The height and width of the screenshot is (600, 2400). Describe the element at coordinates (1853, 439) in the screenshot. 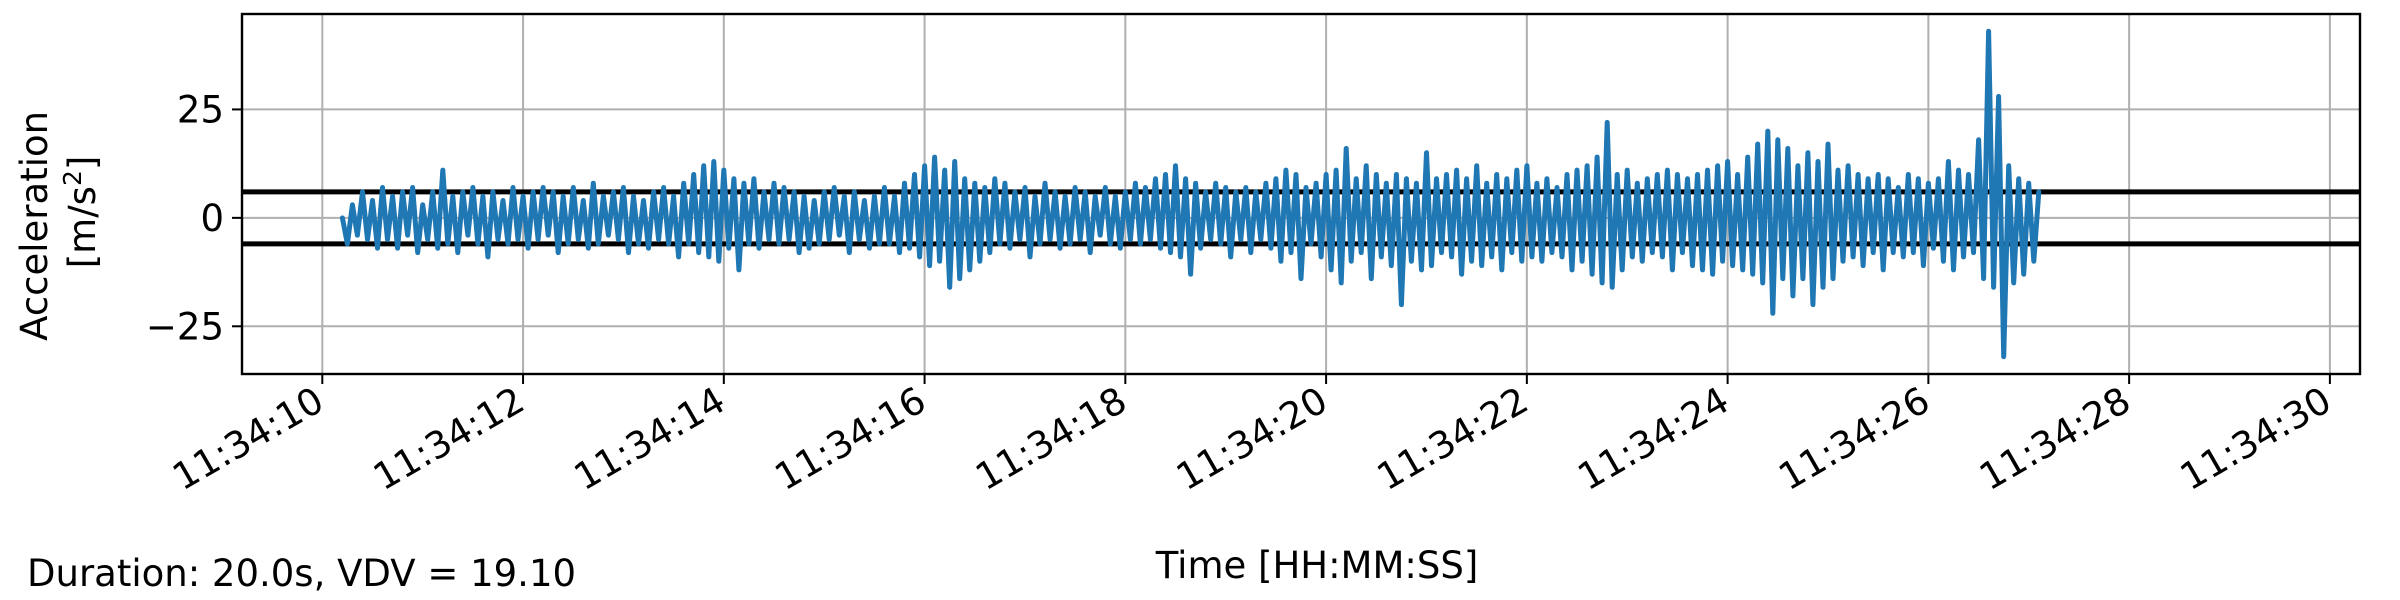

I see `x-tick-label: 11:34:26` at that location.